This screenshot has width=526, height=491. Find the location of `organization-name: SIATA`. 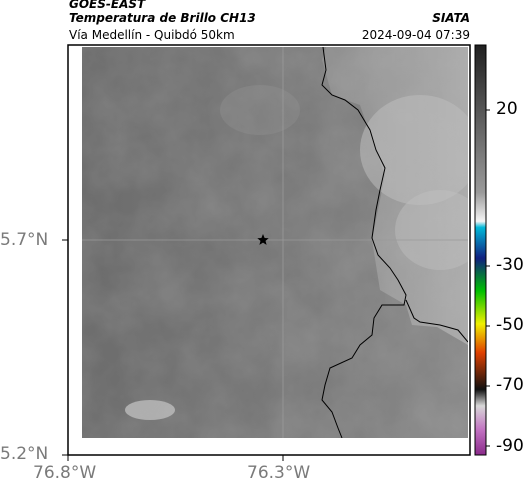

organization-name: SIATA is located at coordinates (451, 18).